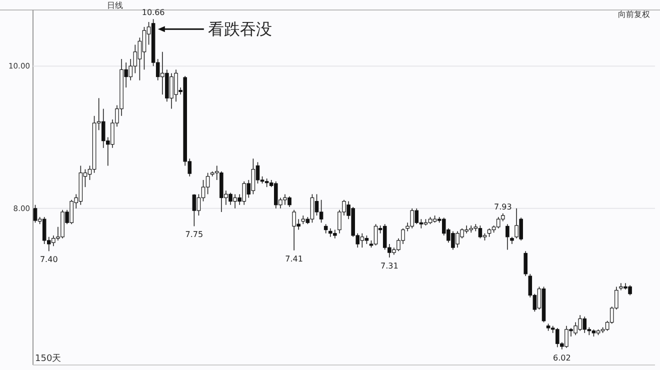 Image resolution: width=660 pixels, height=370 pixels. Describe the element at coordinates (294, 259) in the screenshot. I see `annotation: 7.41` at that location.